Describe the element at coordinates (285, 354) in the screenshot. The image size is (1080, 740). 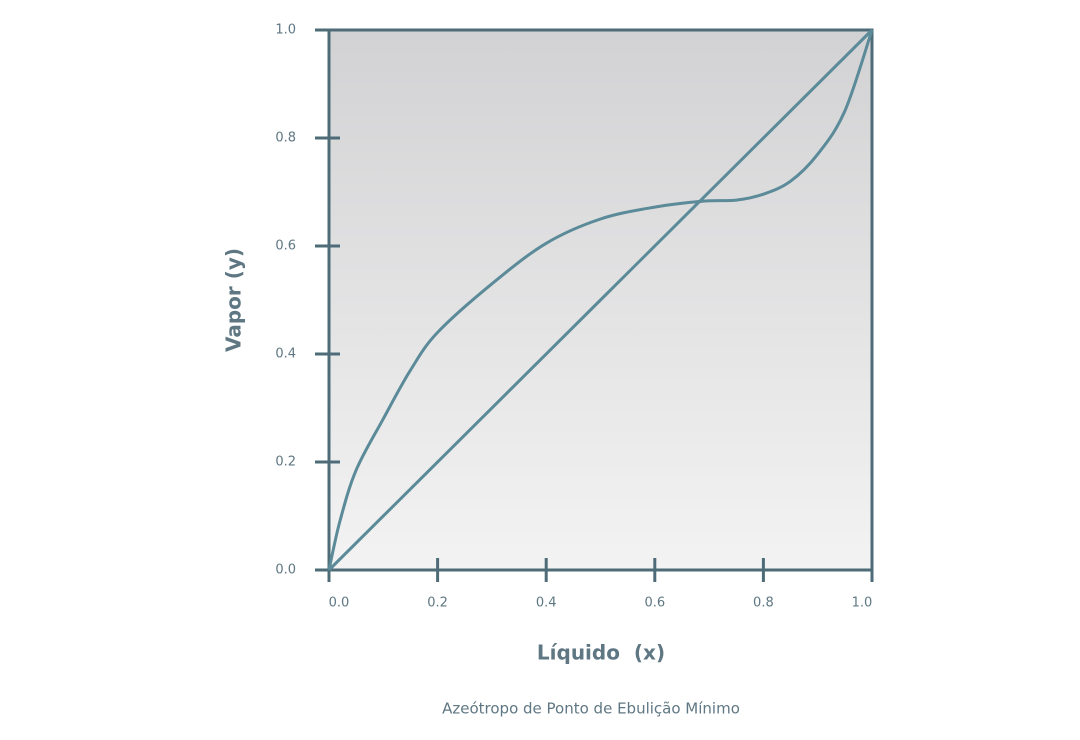
I see `y-tick-label: 0.4` at that location.